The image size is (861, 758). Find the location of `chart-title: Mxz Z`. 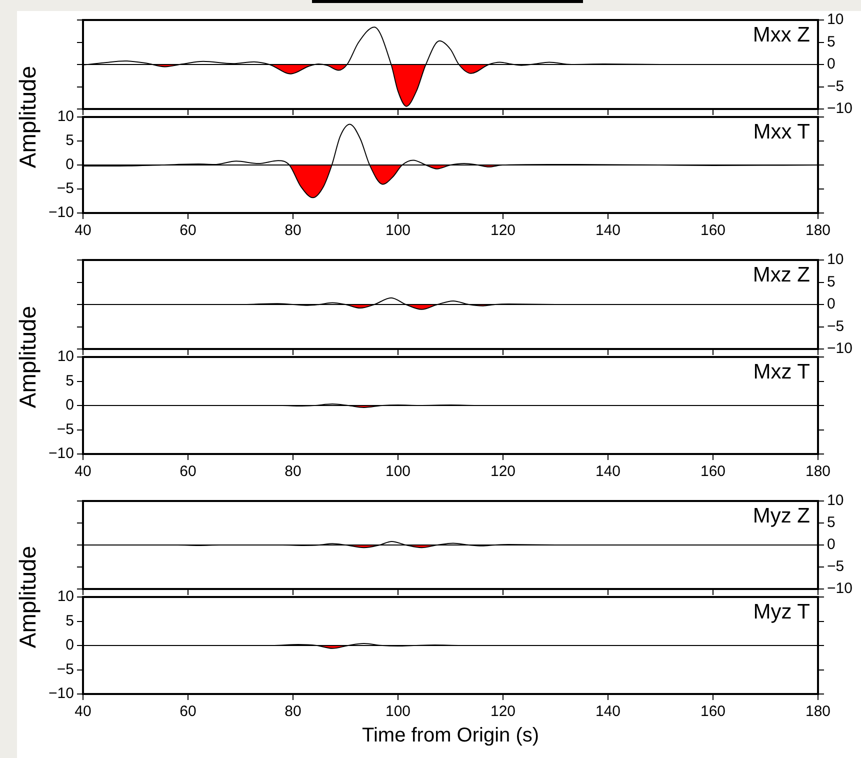

chart-title: Mxz Z is located at coordinates (781, 274).